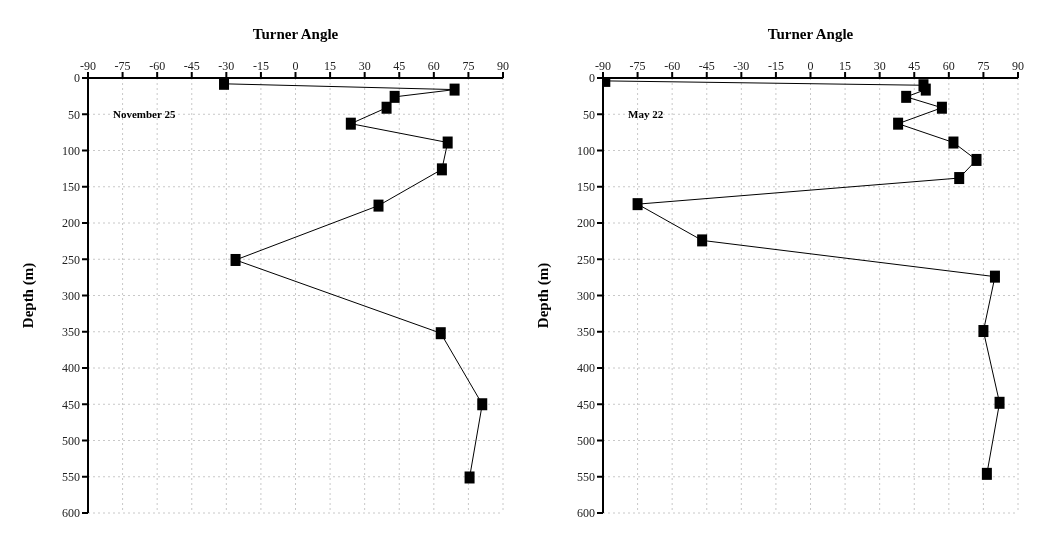 Image resolution: width=1054 pixels, height=533 pixels. Describe the element at coordinates (144, 114) in the screenshot. I see `annotation: November 25` at that location.